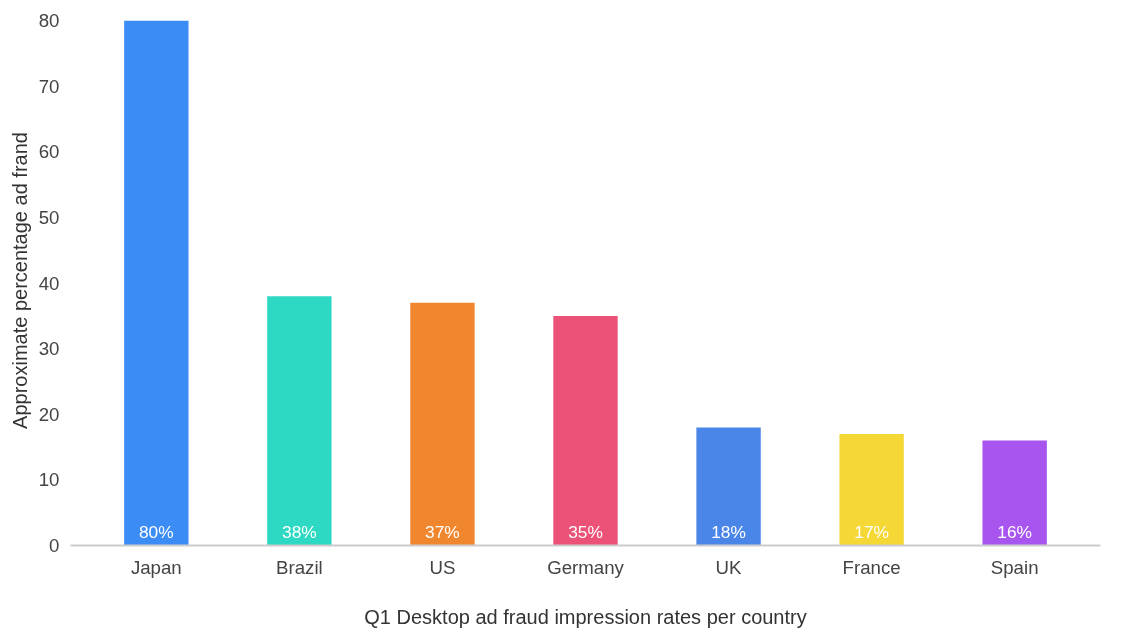 The image size is (1127, 638). What do you see at coordinates (19, 280) in the screenshot?
I see `y-axis-title: Approximate percentage ad frand` at bounding box center [19, 280].